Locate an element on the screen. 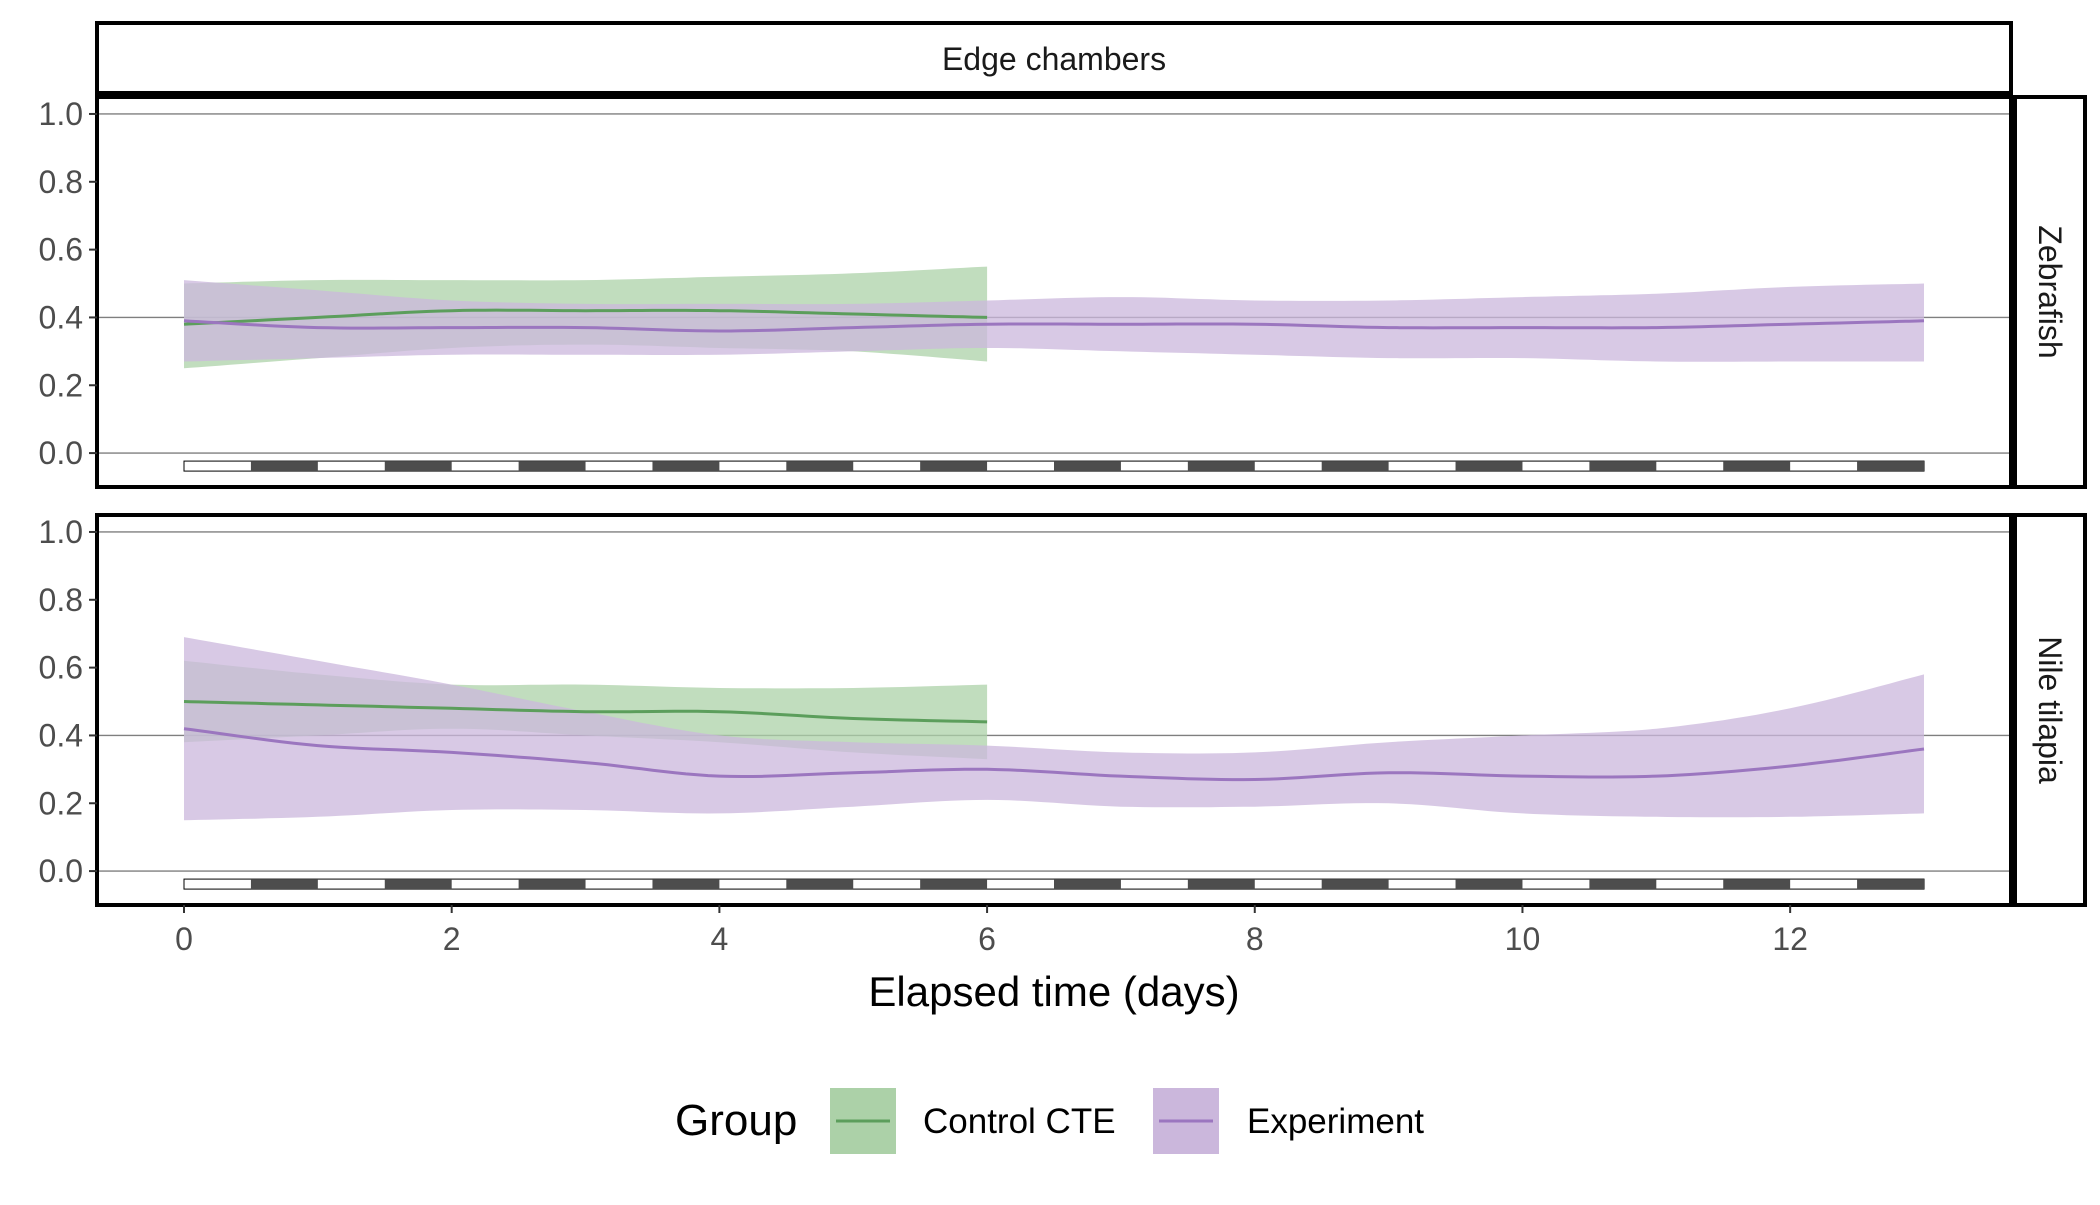 Image resolution: width=2100 pixels, height=1205 pixels. legend-item-experiment: Experiment is located at coordinates (1288, 1121).